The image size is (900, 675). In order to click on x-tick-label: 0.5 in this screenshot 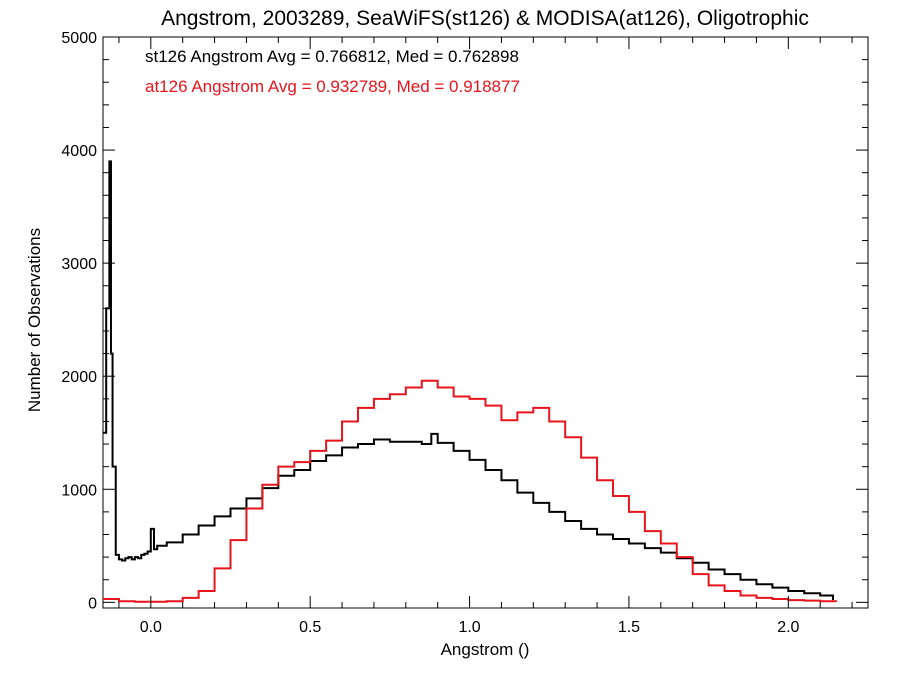, I will do `click(310, 627)`.